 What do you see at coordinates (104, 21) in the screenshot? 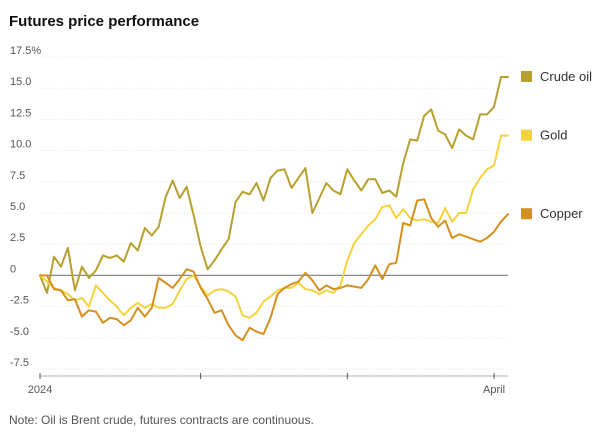
I see `chart-title: Futures price performance` at bounding box center [104, 21].